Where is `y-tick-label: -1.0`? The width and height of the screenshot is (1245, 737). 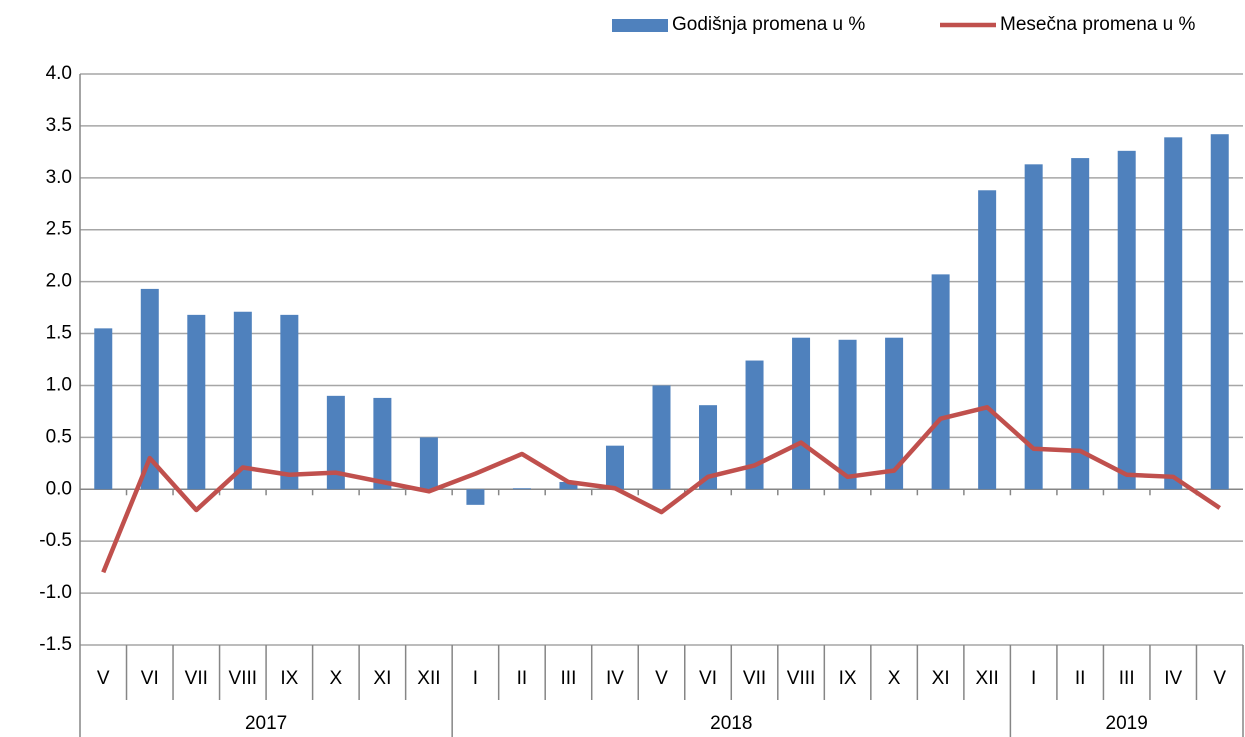
y-tick-label: -1.0 is located at coordinates (55, 592).